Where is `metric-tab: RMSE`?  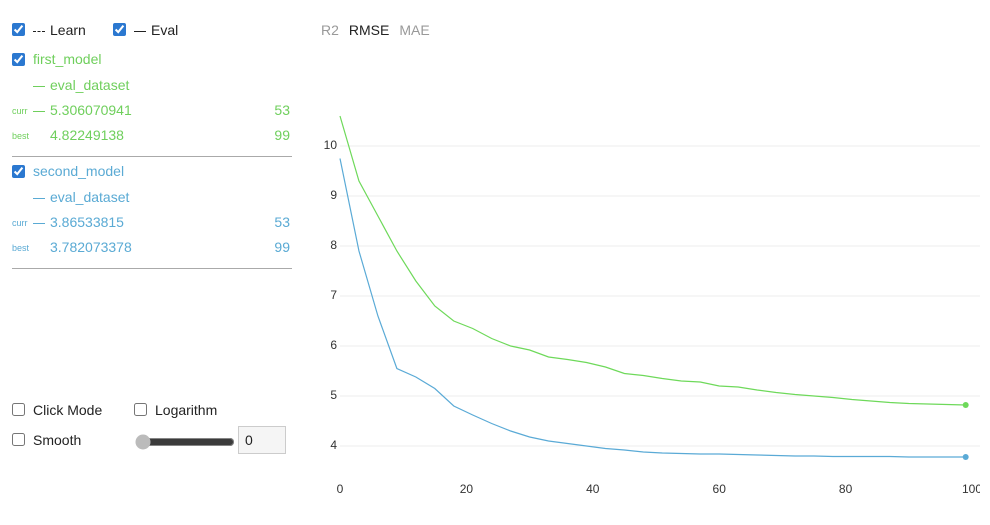 metric-tab: RMSE is located at coordinates (369, 30).